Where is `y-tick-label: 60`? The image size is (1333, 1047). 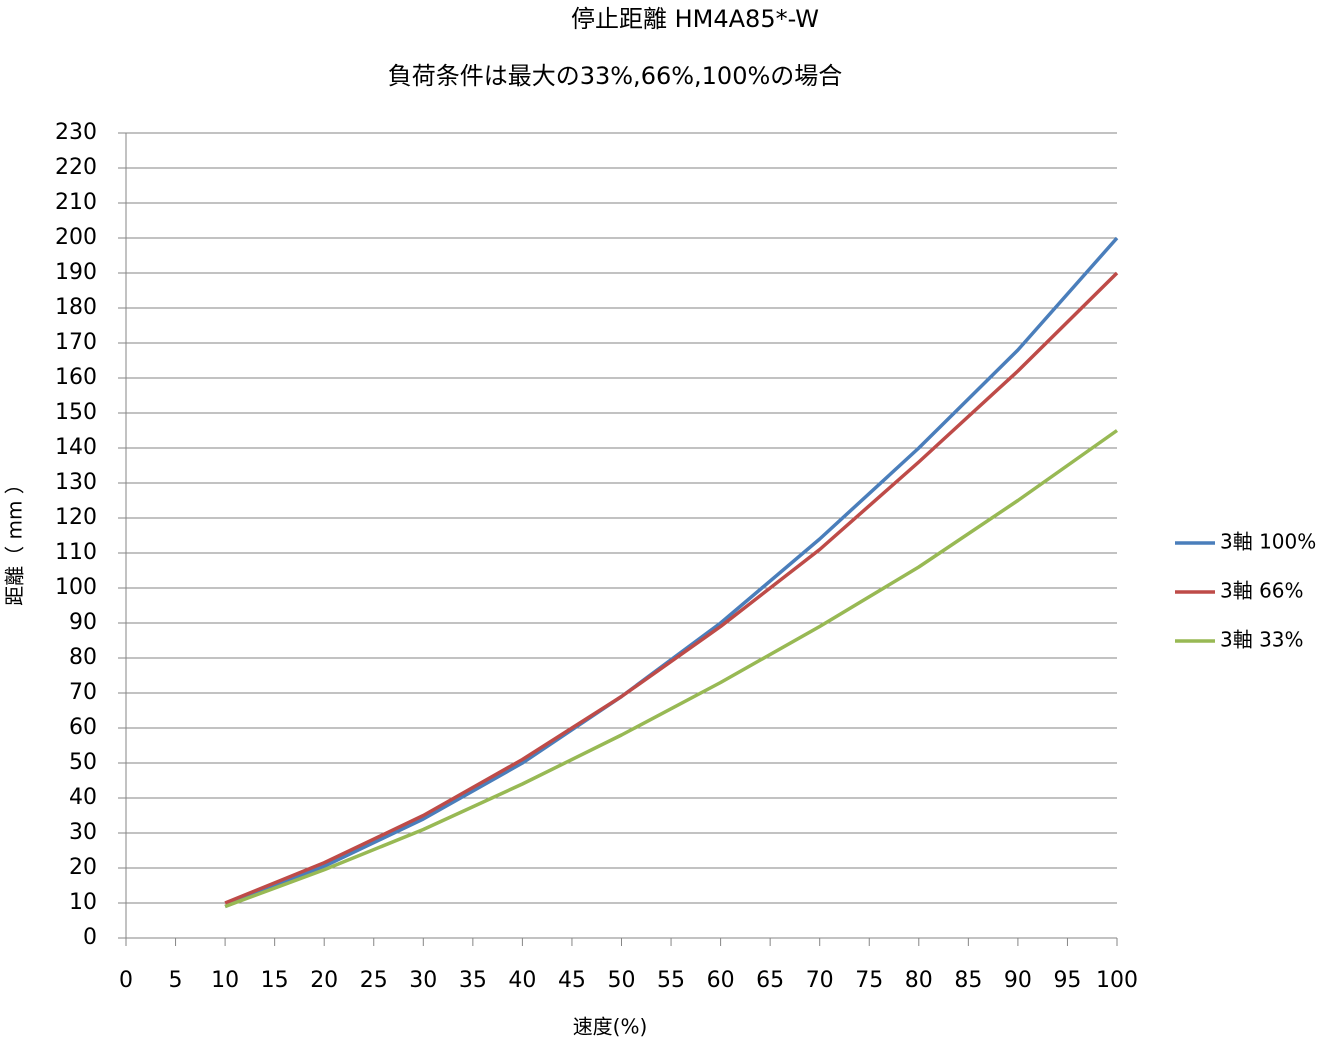 y-tick-label: 60 is located at coordinates (83, 727).